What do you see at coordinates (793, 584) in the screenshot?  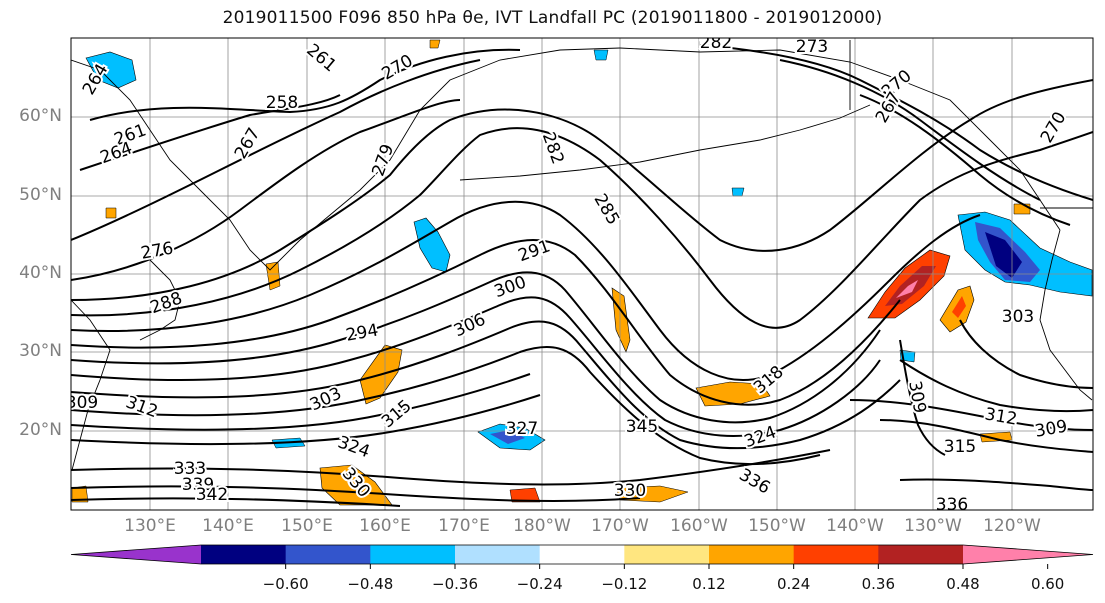 I see `colorbar-tick-label: 0.24` at bounding box center [793, 584].